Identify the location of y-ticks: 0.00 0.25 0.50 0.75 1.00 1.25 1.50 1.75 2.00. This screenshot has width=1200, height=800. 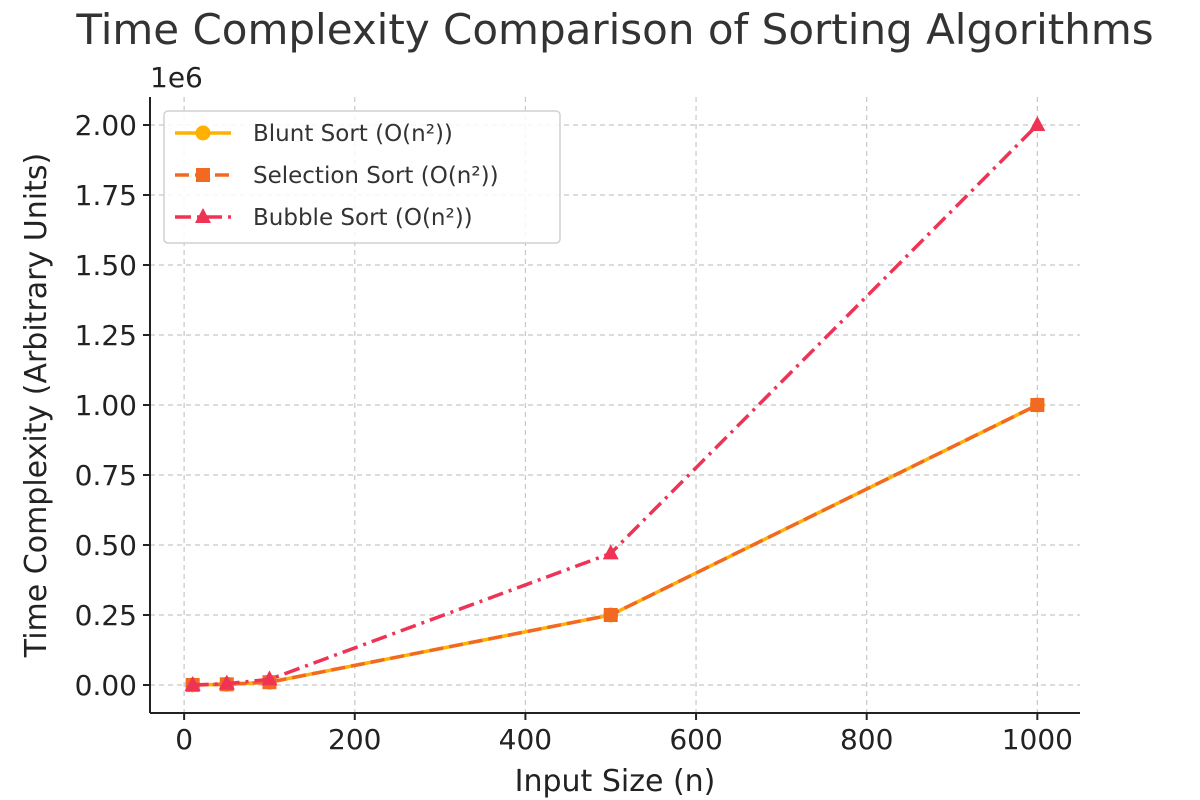
(112, 405).